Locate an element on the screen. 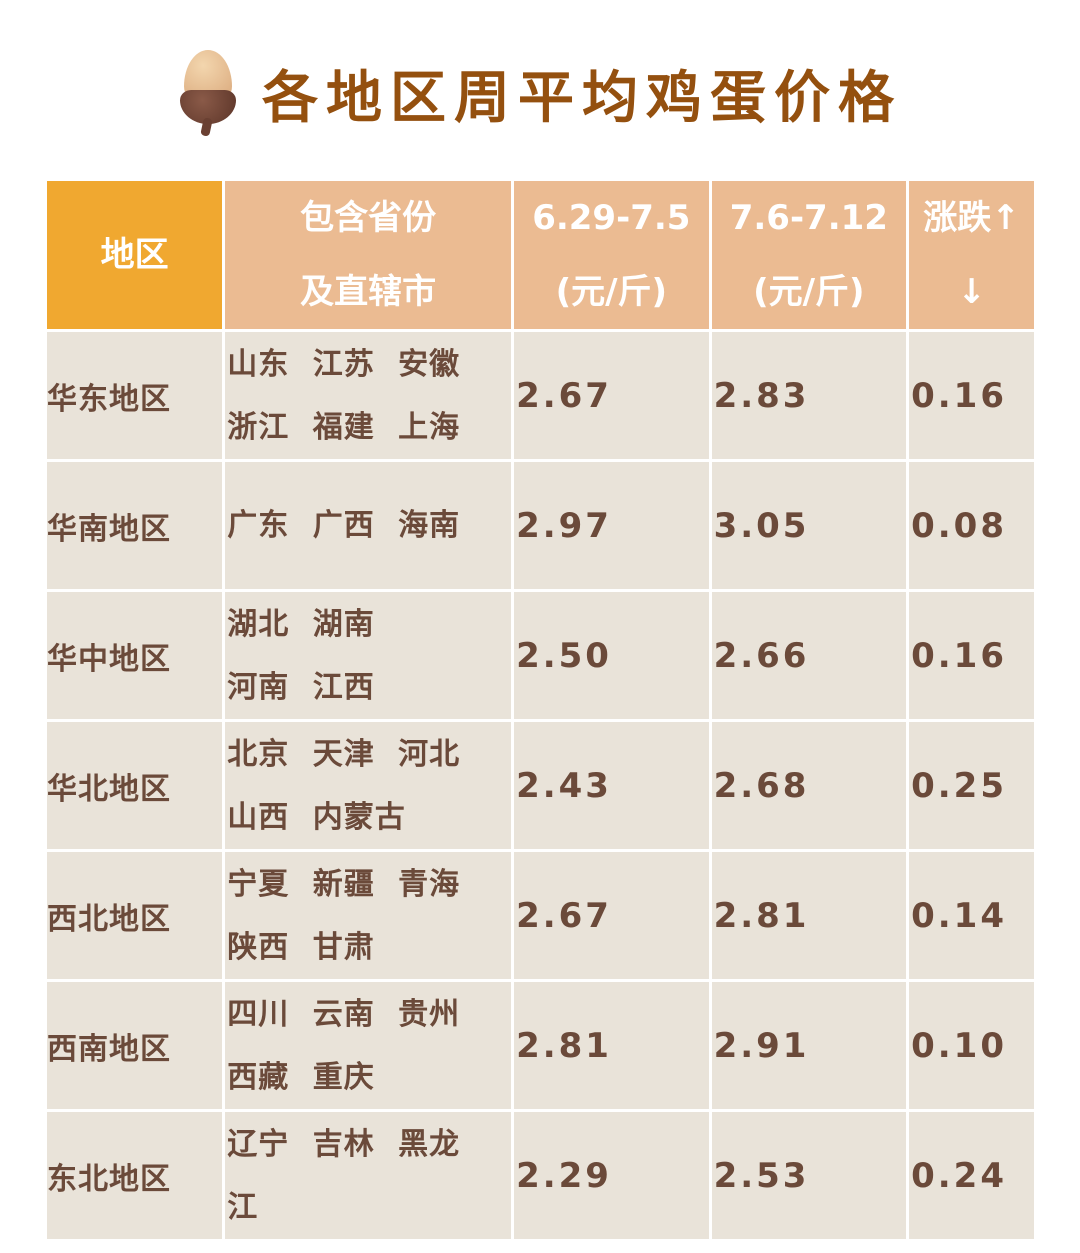 Image resolution: width=1080 pixels, height=1253 pixels. title-bar: 各地区周平均鸡蛋价格 is located at coordinates (540, 93).